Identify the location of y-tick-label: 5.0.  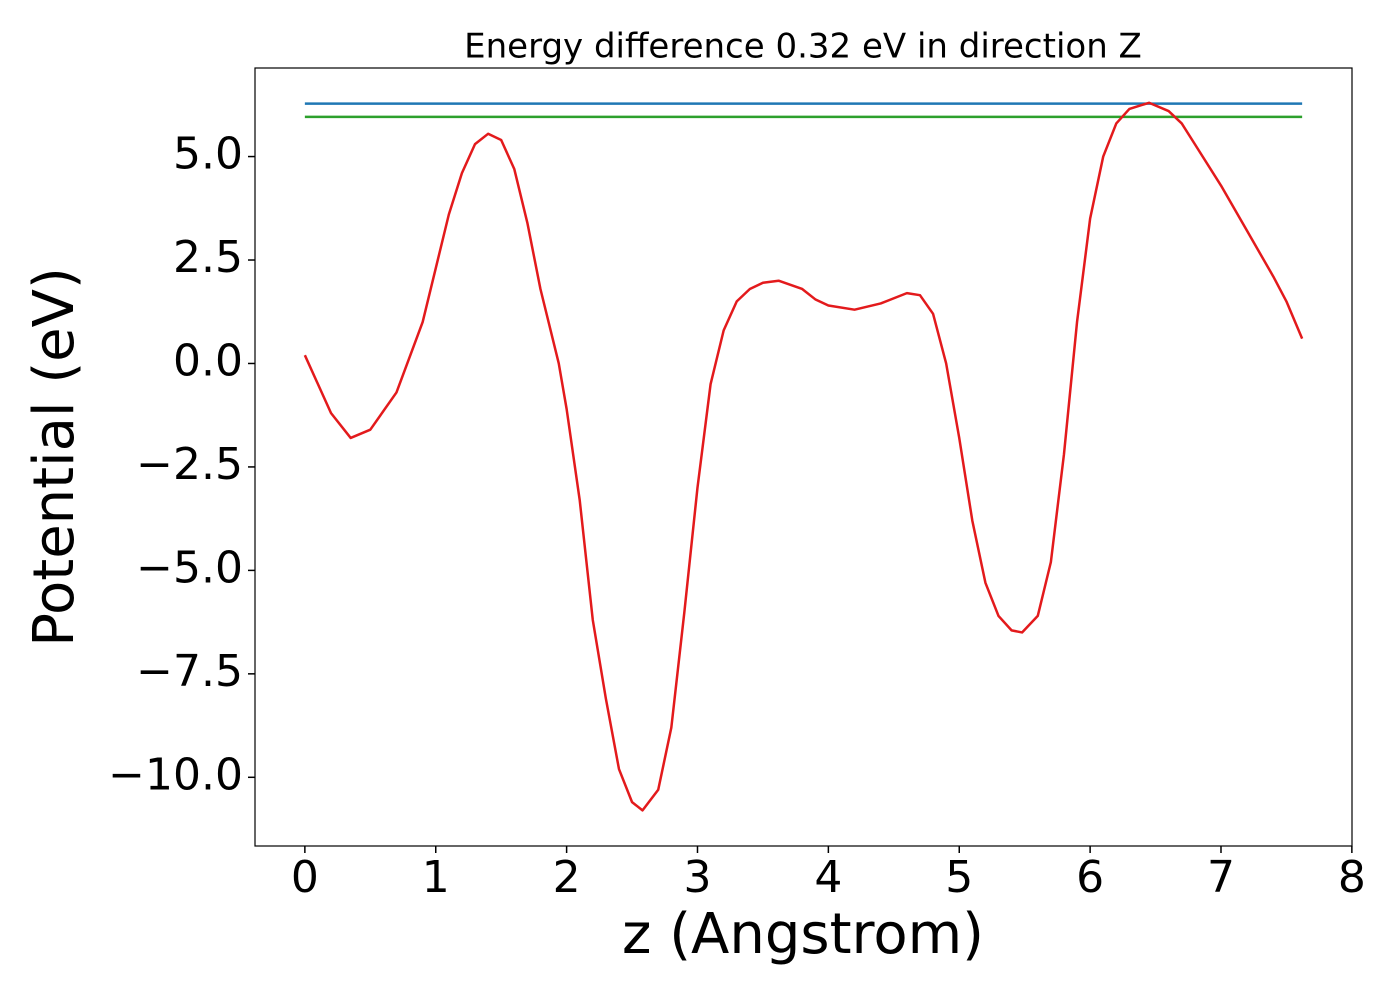
(208, 154).